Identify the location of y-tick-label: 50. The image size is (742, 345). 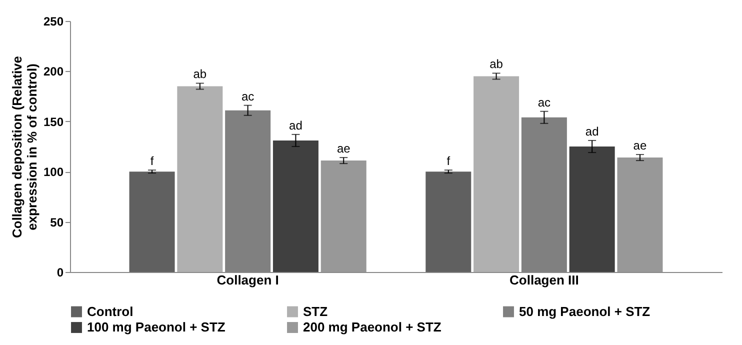
(57, 222).